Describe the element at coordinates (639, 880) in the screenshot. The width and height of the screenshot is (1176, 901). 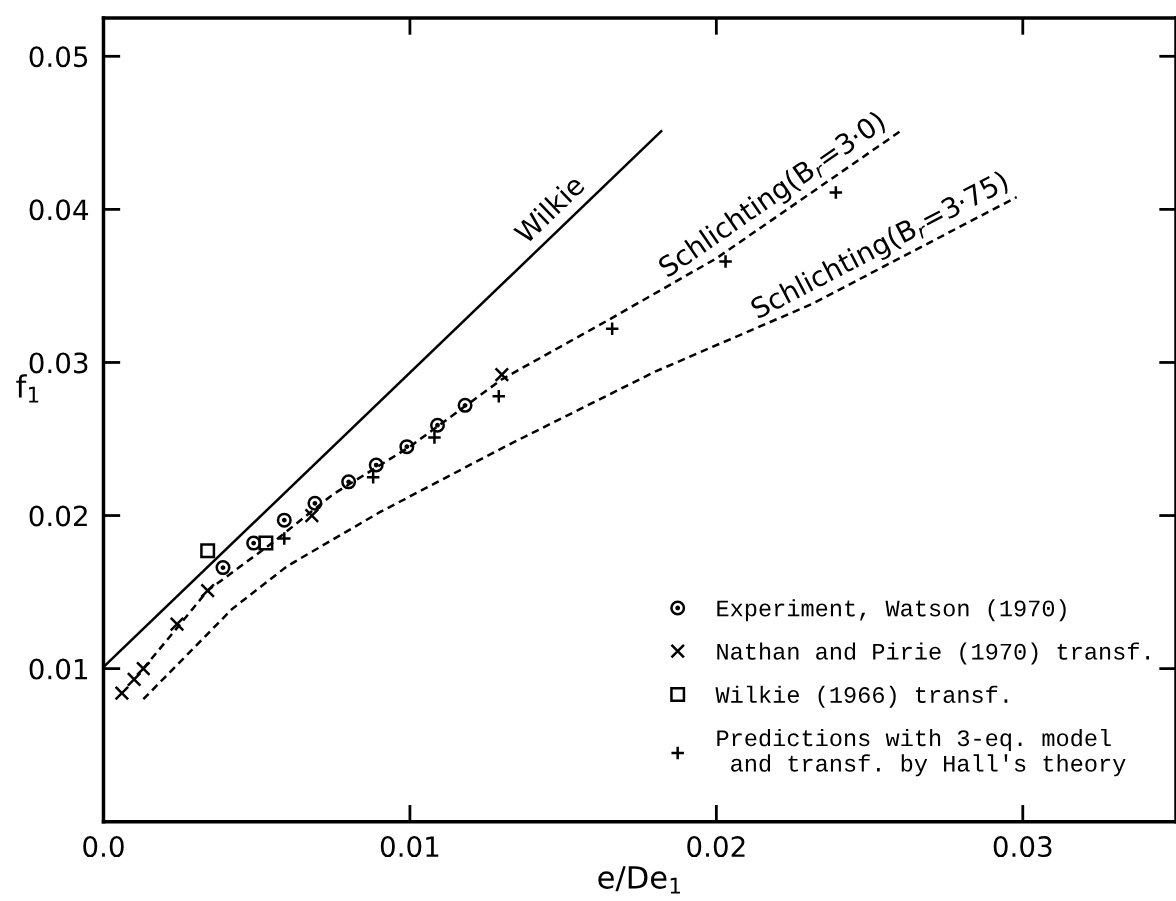
I see `x-axis-title: e/De$_{1}$` at that location.